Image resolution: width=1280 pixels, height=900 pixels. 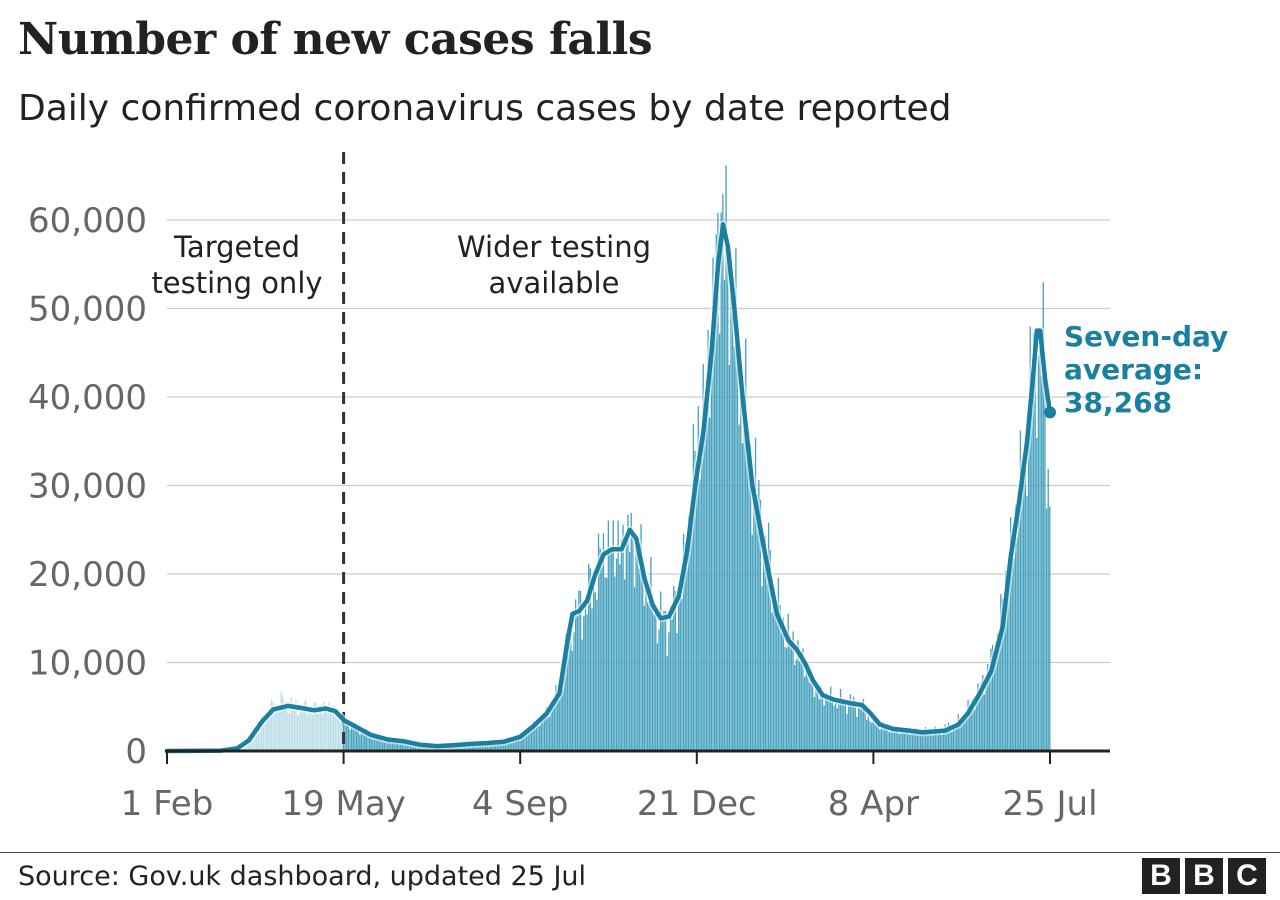 I want to click on region-label-line: testing only, so click(x=236, y=283).